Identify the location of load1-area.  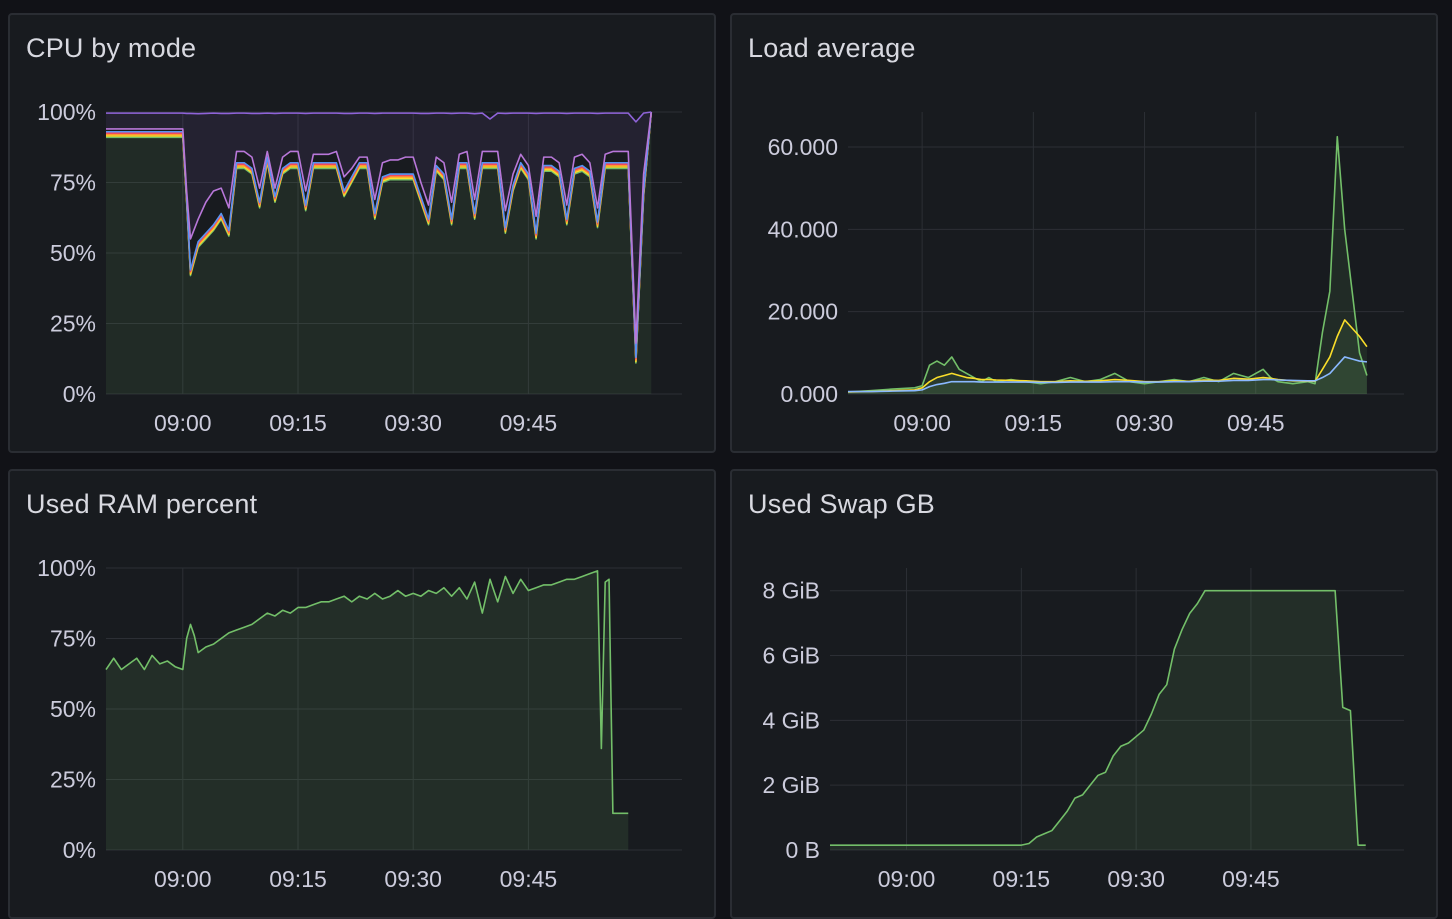
(1107, 265).